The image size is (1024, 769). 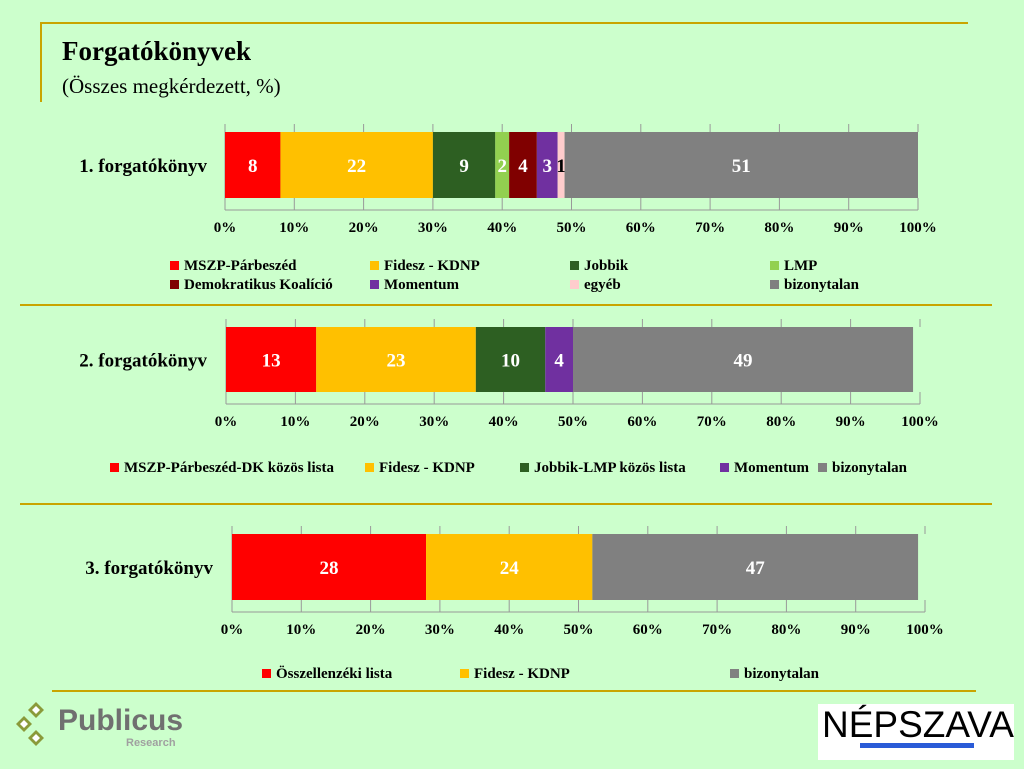 What do you see at coordinates (258, 285) in the screenshot?
I see `legend-label: Demokratikus Koalíció` at bounding box center [258, 285].